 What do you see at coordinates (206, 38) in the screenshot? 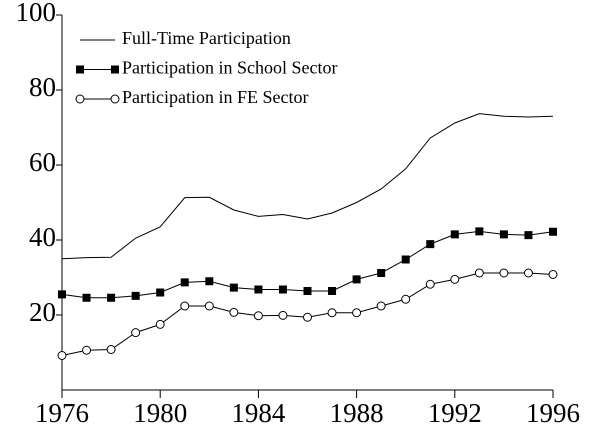
I see `legend-label: Full-Time Participation` at bounding box center [206, 38].